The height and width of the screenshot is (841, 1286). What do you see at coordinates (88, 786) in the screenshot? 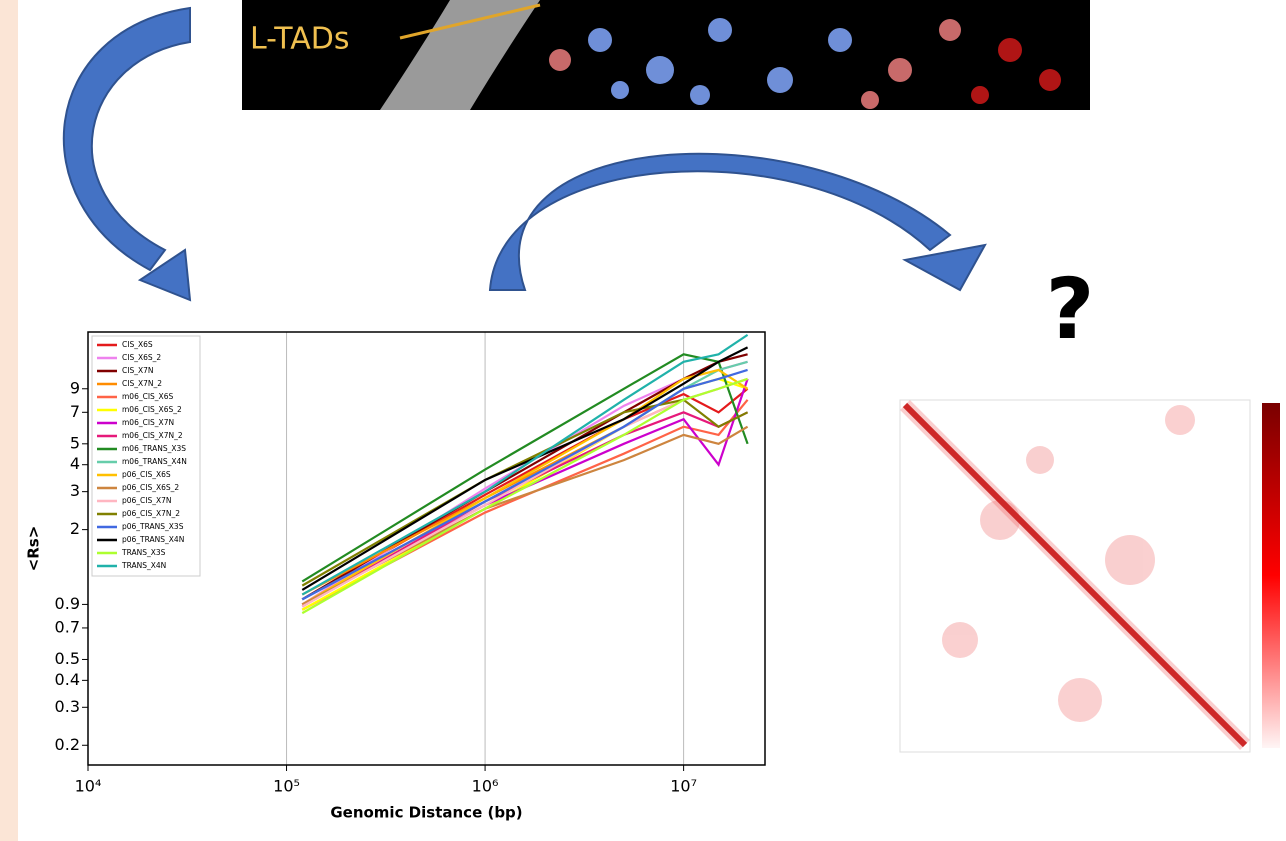
I see `x-tick-label: 10⁴` at bounding box center [88, 786].